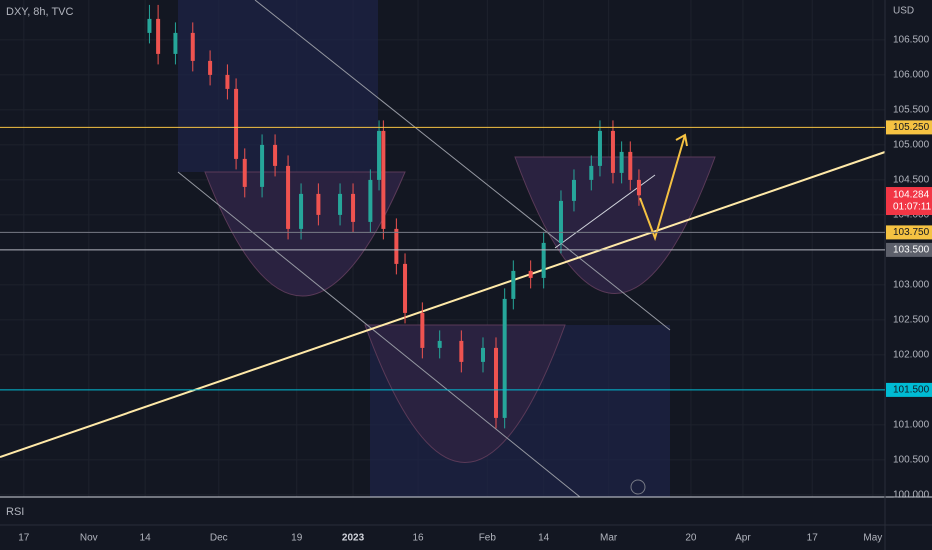  I want to click on x-tick-label: Apr, so click(743, 538).